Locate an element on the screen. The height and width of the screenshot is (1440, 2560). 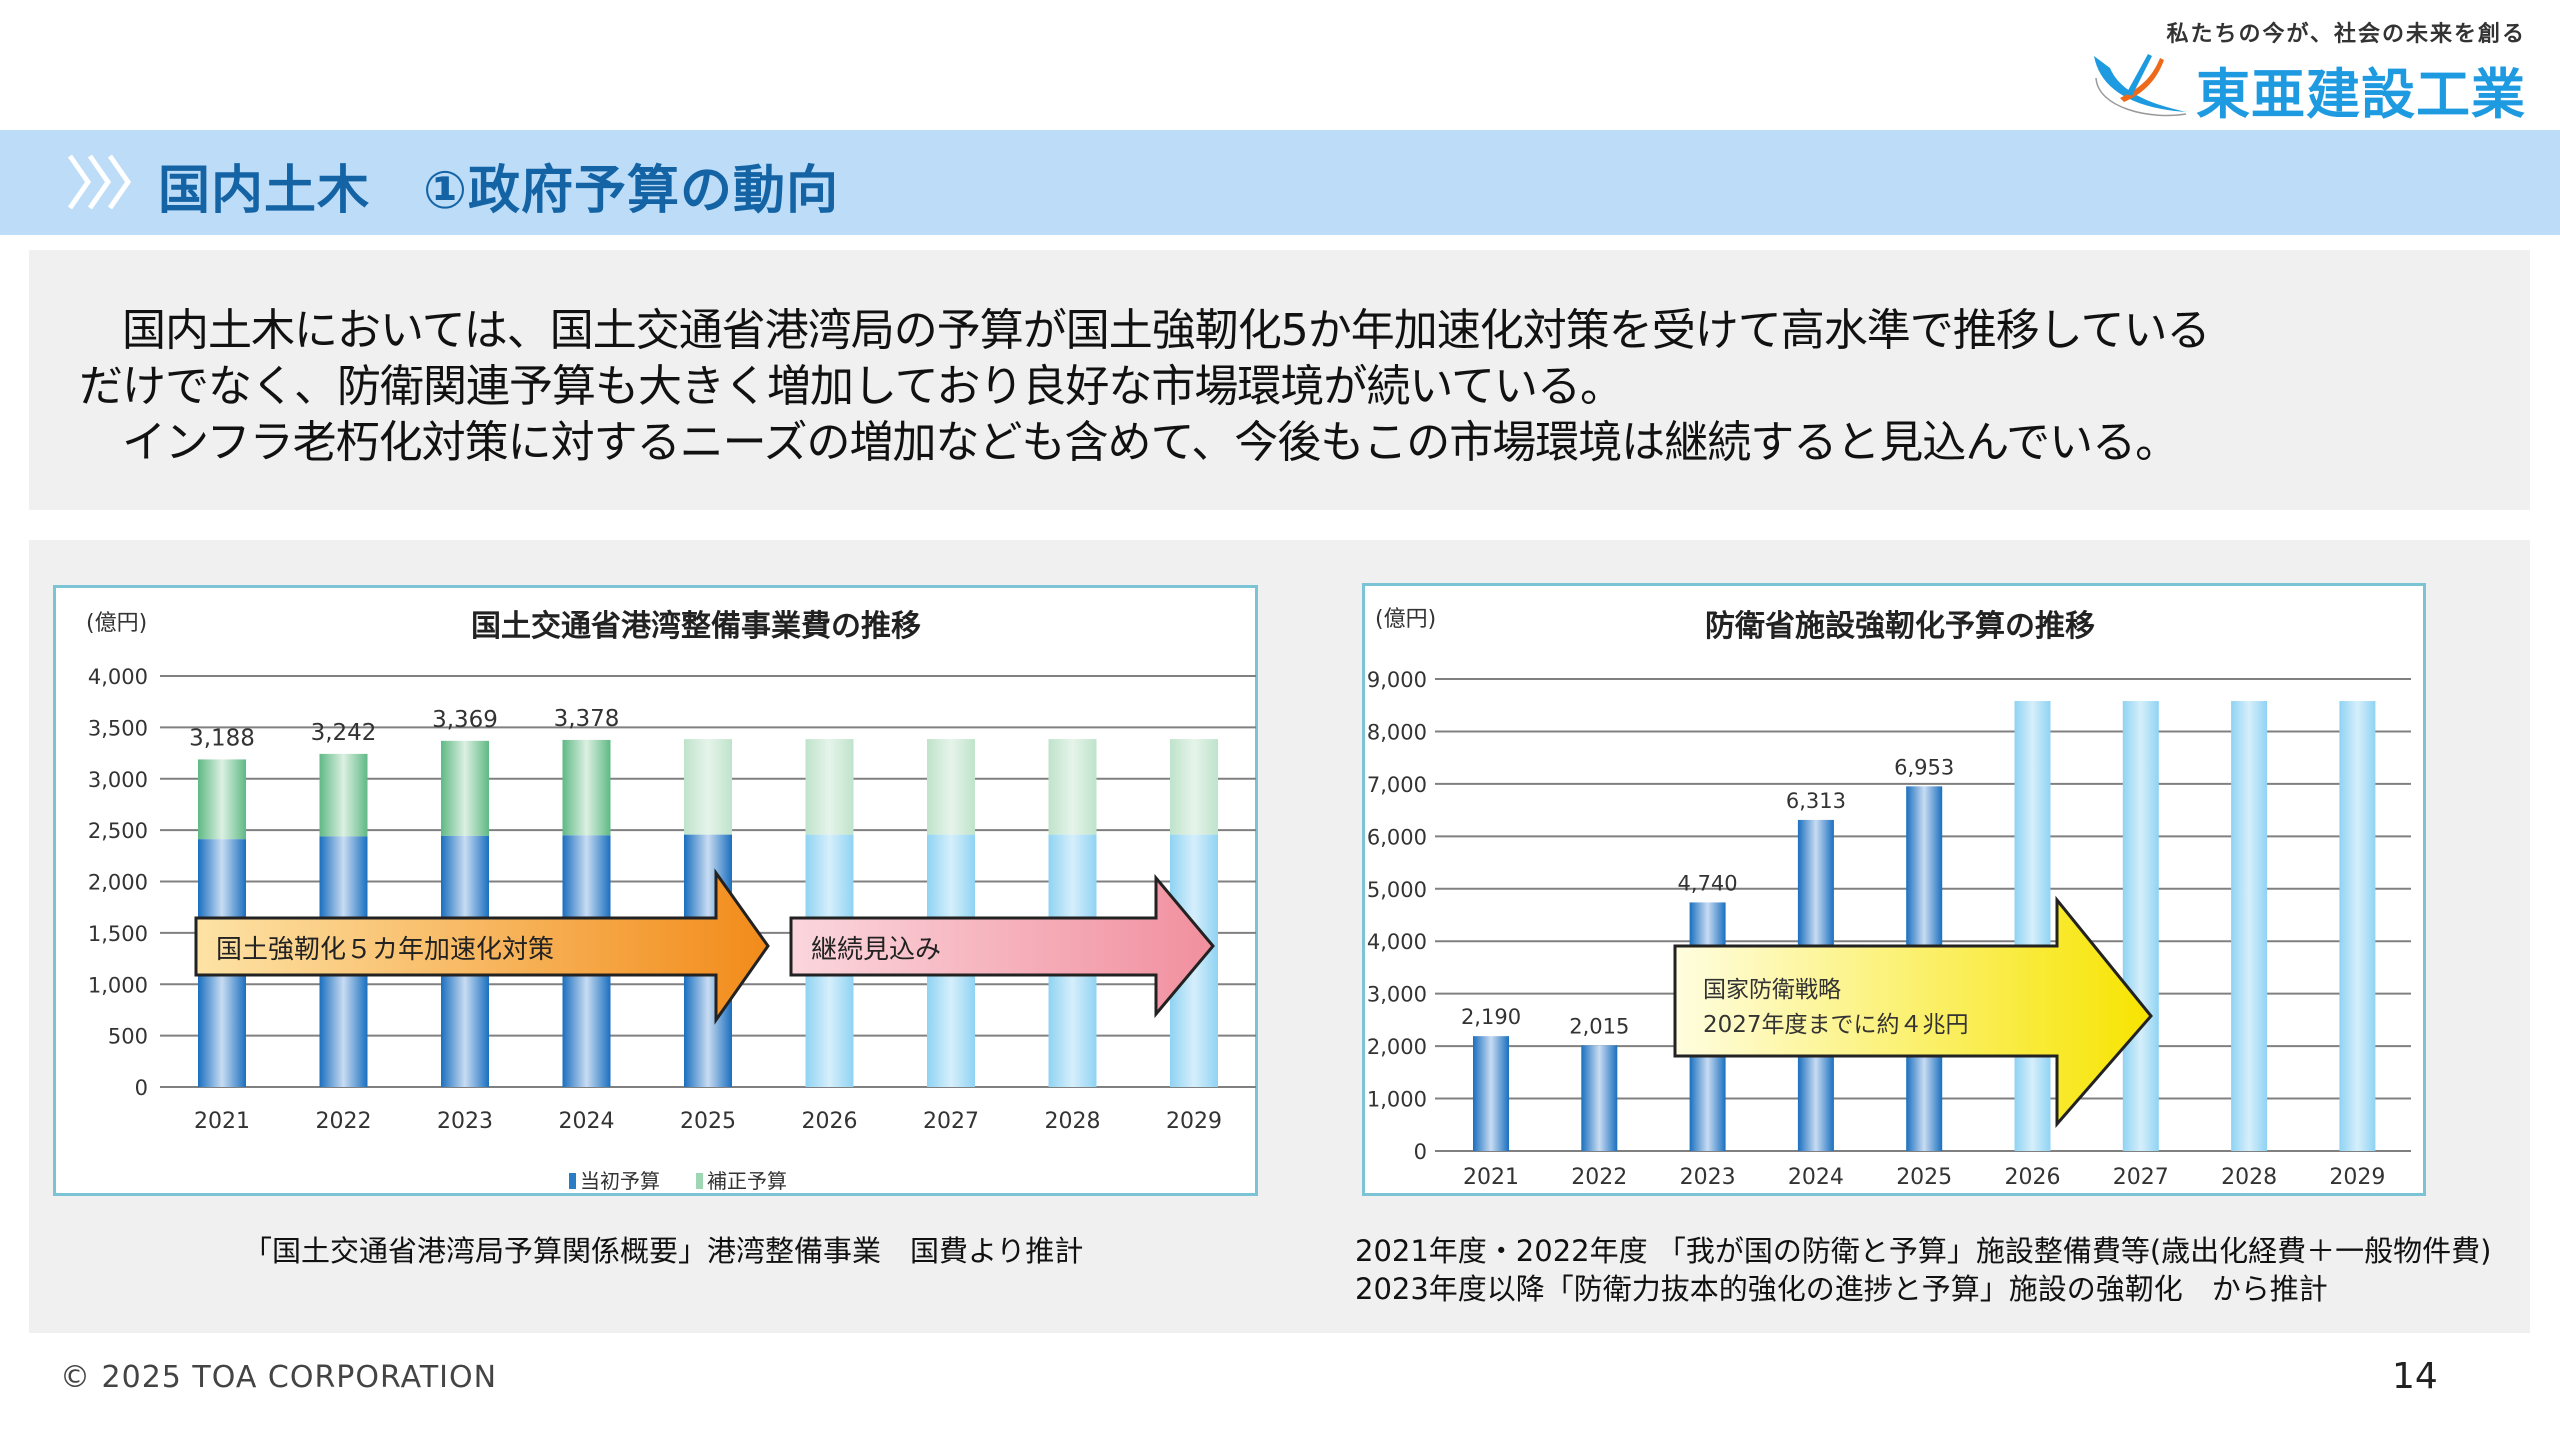
arrow-annotation-defense-strategy is located at coordinates (1913, 1012).